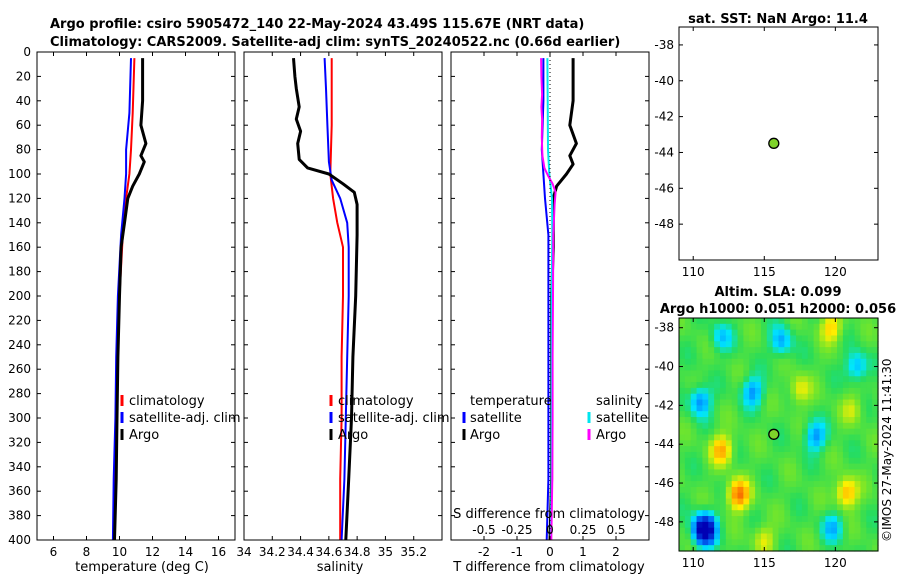 The height and width of the screenshot is (580, 900). What do you see at coordinates (185, 552) in the screenshot?
I see `x-tick-label: 14` at bounding box center [185, 552].